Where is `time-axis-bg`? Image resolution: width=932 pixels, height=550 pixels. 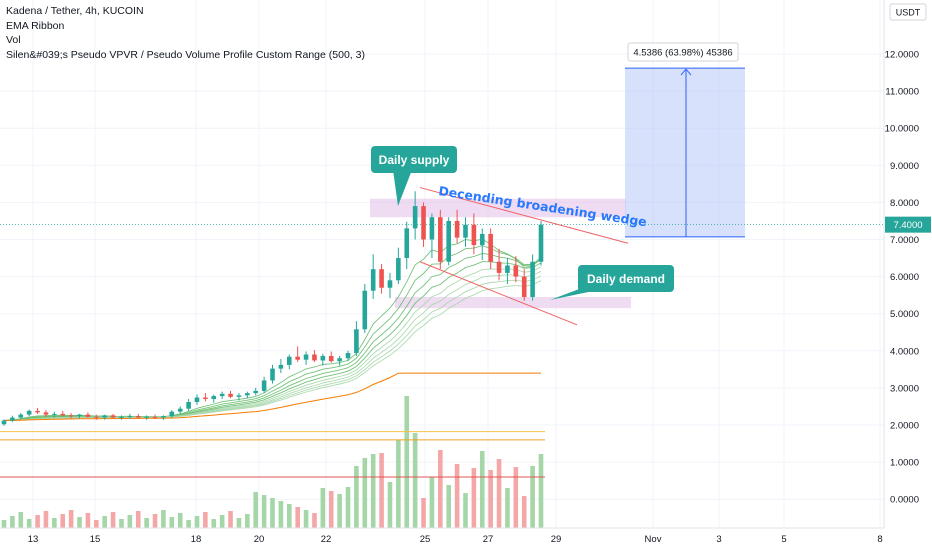 time-axis-bg is located at coordinates (466, 539).